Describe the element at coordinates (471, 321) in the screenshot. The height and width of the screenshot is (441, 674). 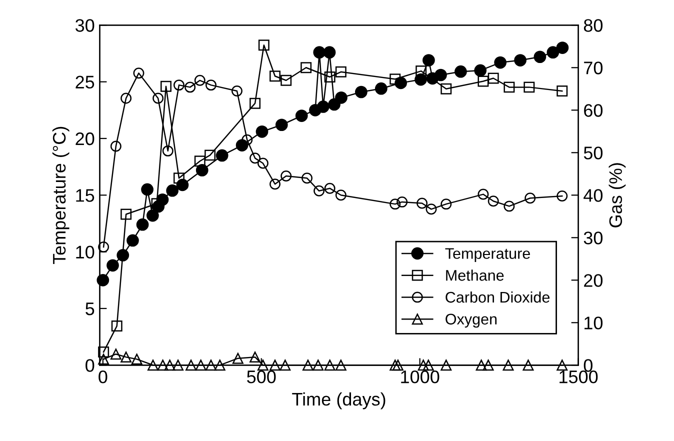
I see `legend-label: Oxygen` at that location.